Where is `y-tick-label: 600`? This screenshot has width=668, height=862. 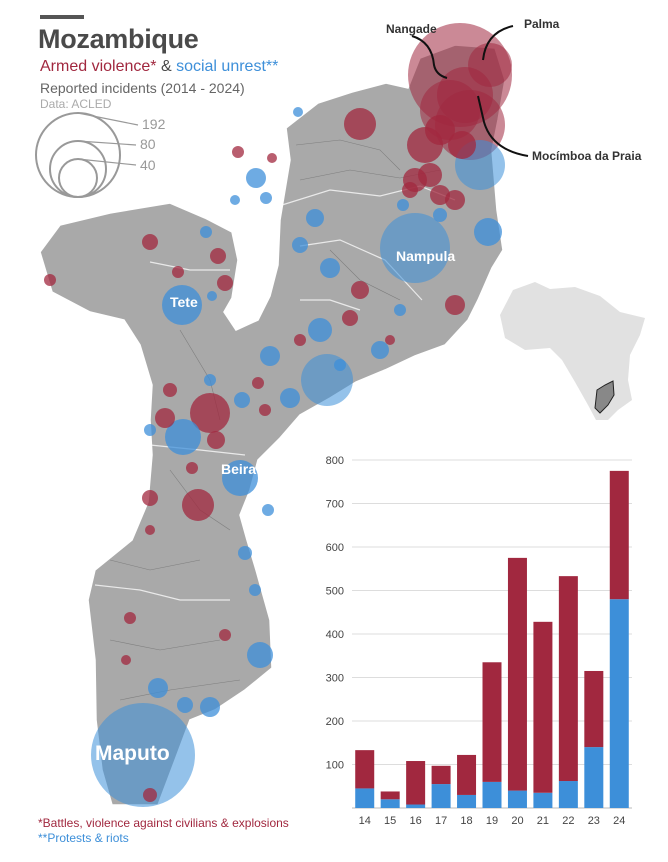
y-tick-label: 600 is located at coordinates (335, 548).